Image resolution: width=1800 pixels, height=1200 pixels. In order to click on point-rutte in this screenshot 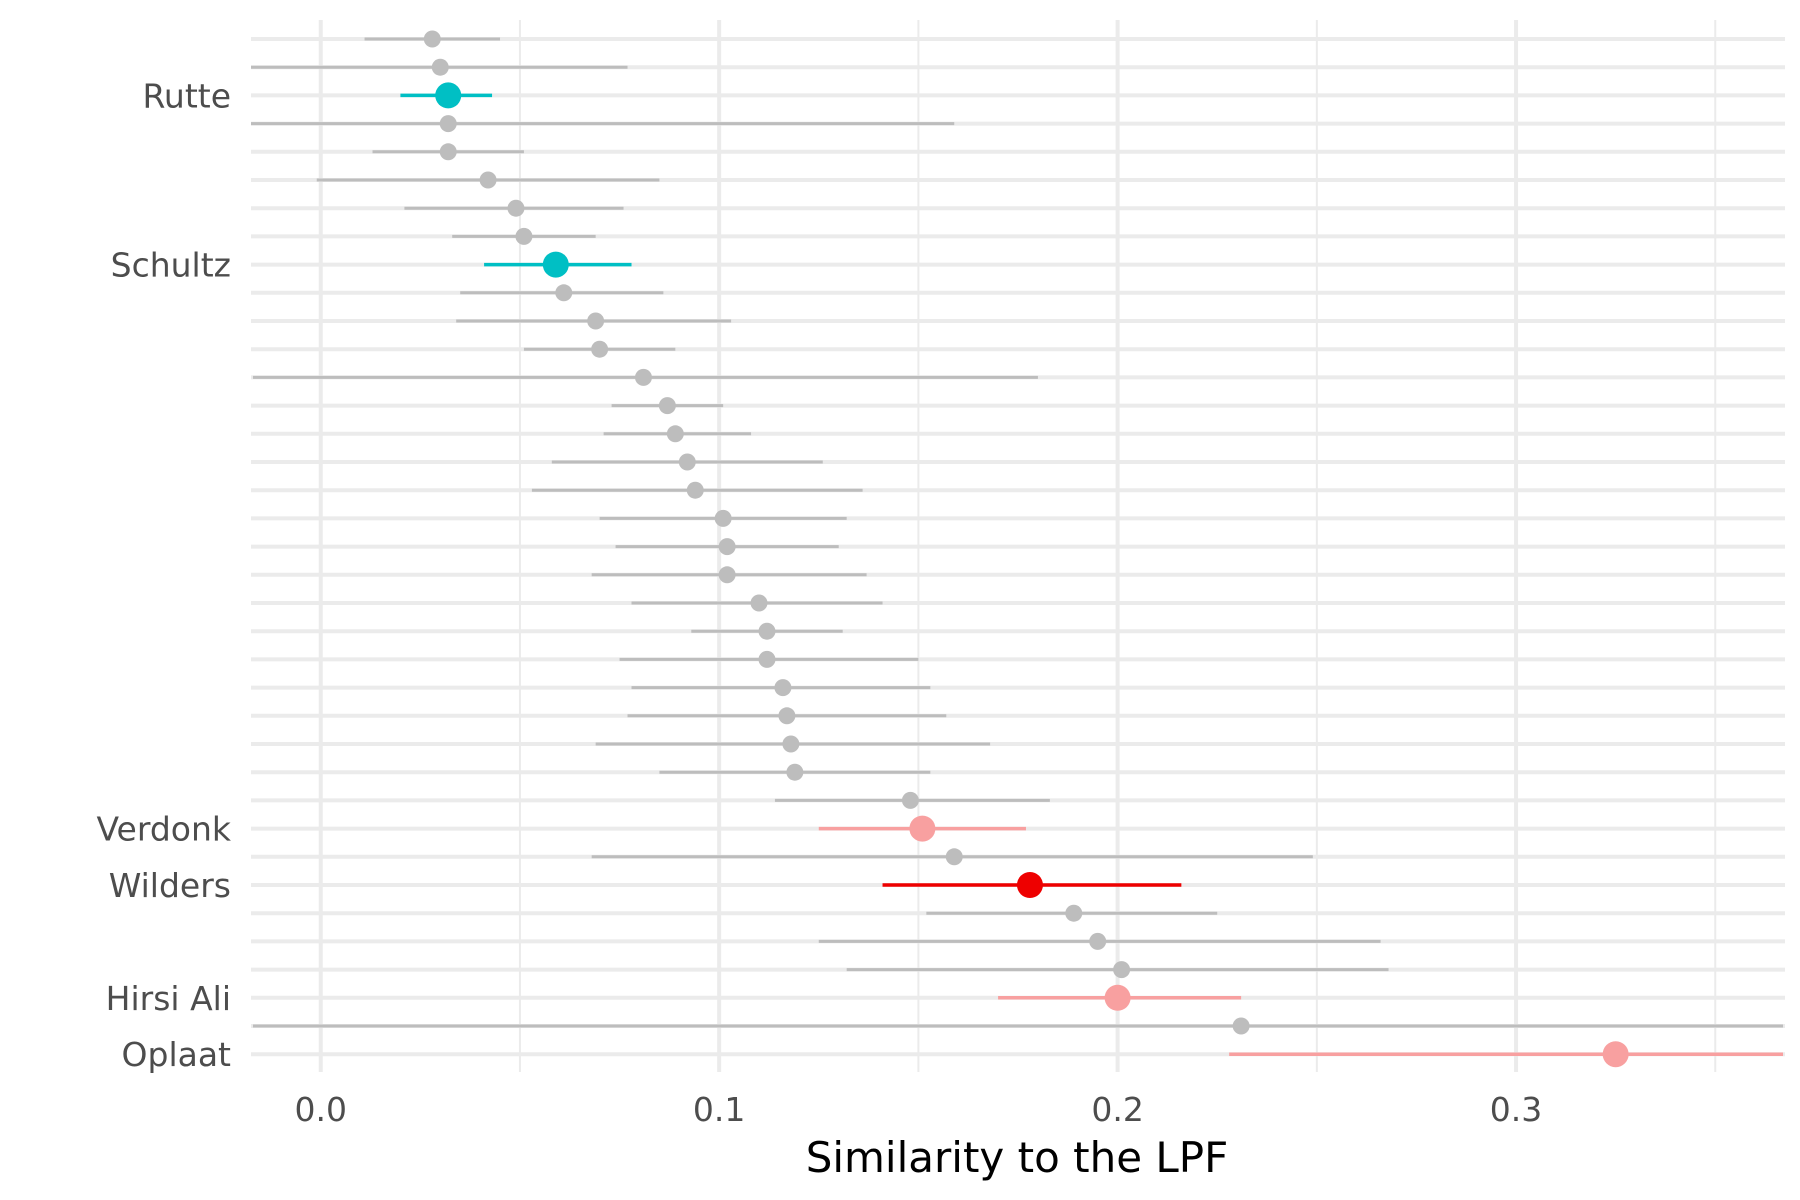, I will do `click(448, 95)`.